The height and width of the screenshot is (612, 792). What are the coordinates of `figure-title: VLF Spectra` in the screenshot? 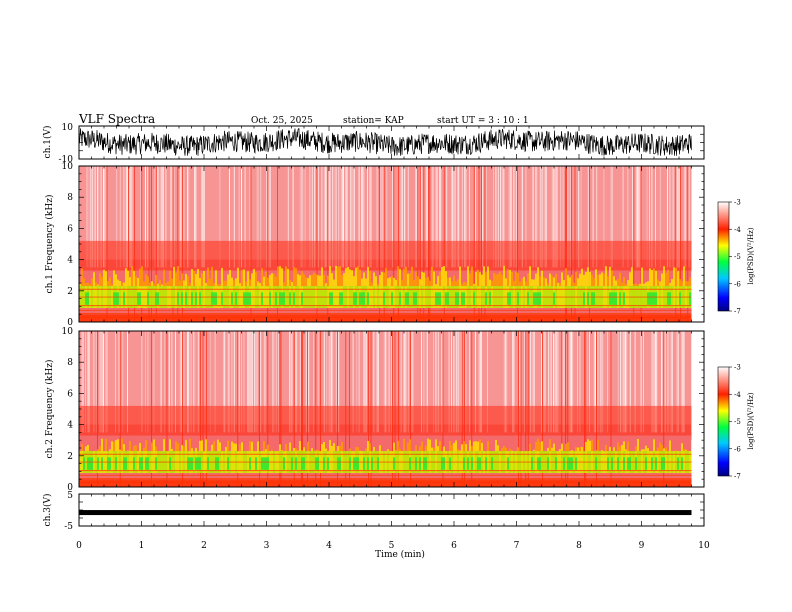 It's located at (116, 119).